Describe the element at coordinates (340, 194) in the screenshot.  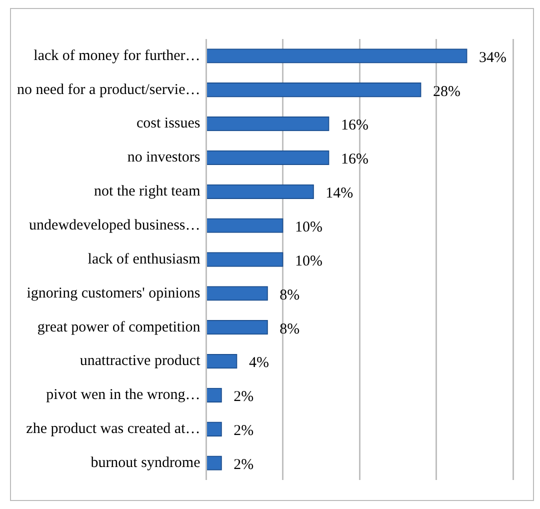
I see `data-label: 14%` at that location.